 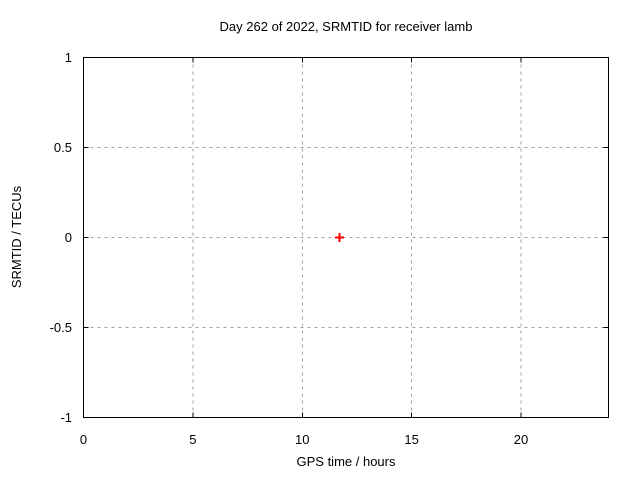 I want to click on data-point-marker, so click(x=339, y=237).